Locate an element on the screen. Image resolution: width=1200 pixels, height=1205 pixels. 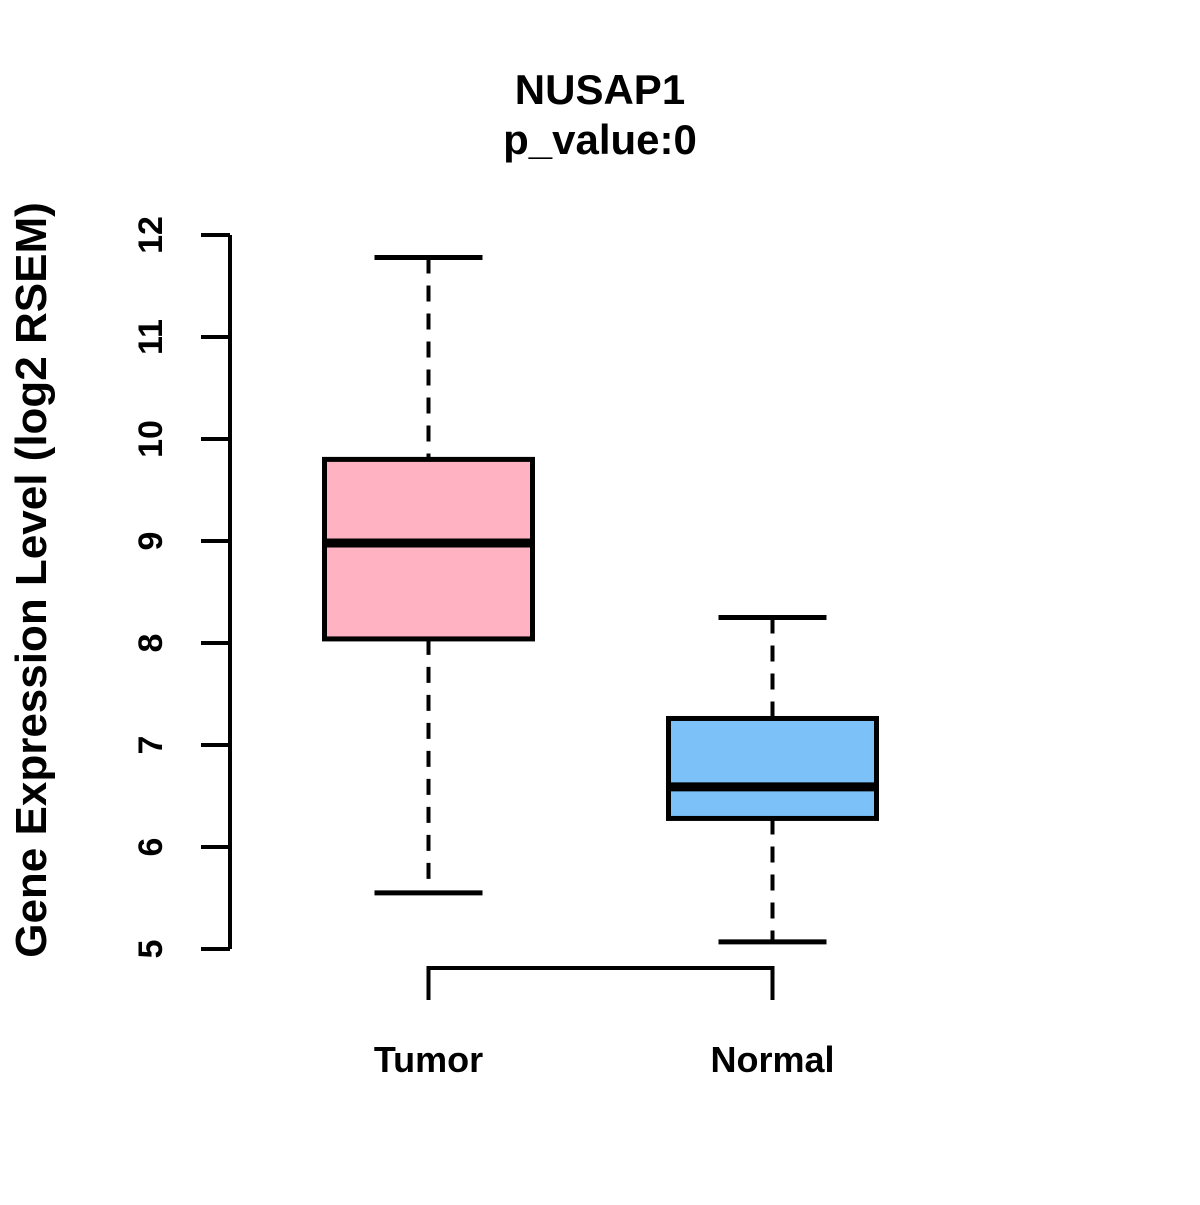
y-axis-label: Gene Expression Level (log2 RSEM) is located at coordinates (31, 580).